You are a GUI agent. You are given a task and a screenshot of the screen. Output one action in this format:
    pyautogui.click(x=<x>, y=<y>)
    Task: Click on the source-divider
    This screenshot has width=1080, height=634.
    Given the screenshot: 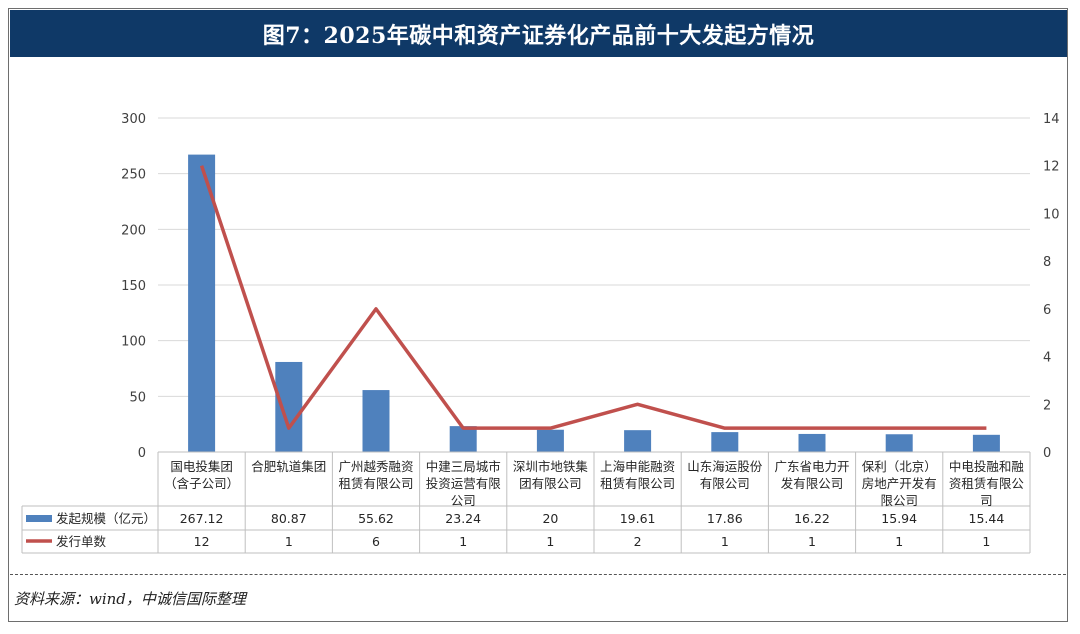 What is the action you would take?
    pyautogui.click(x=538, y=574)
    